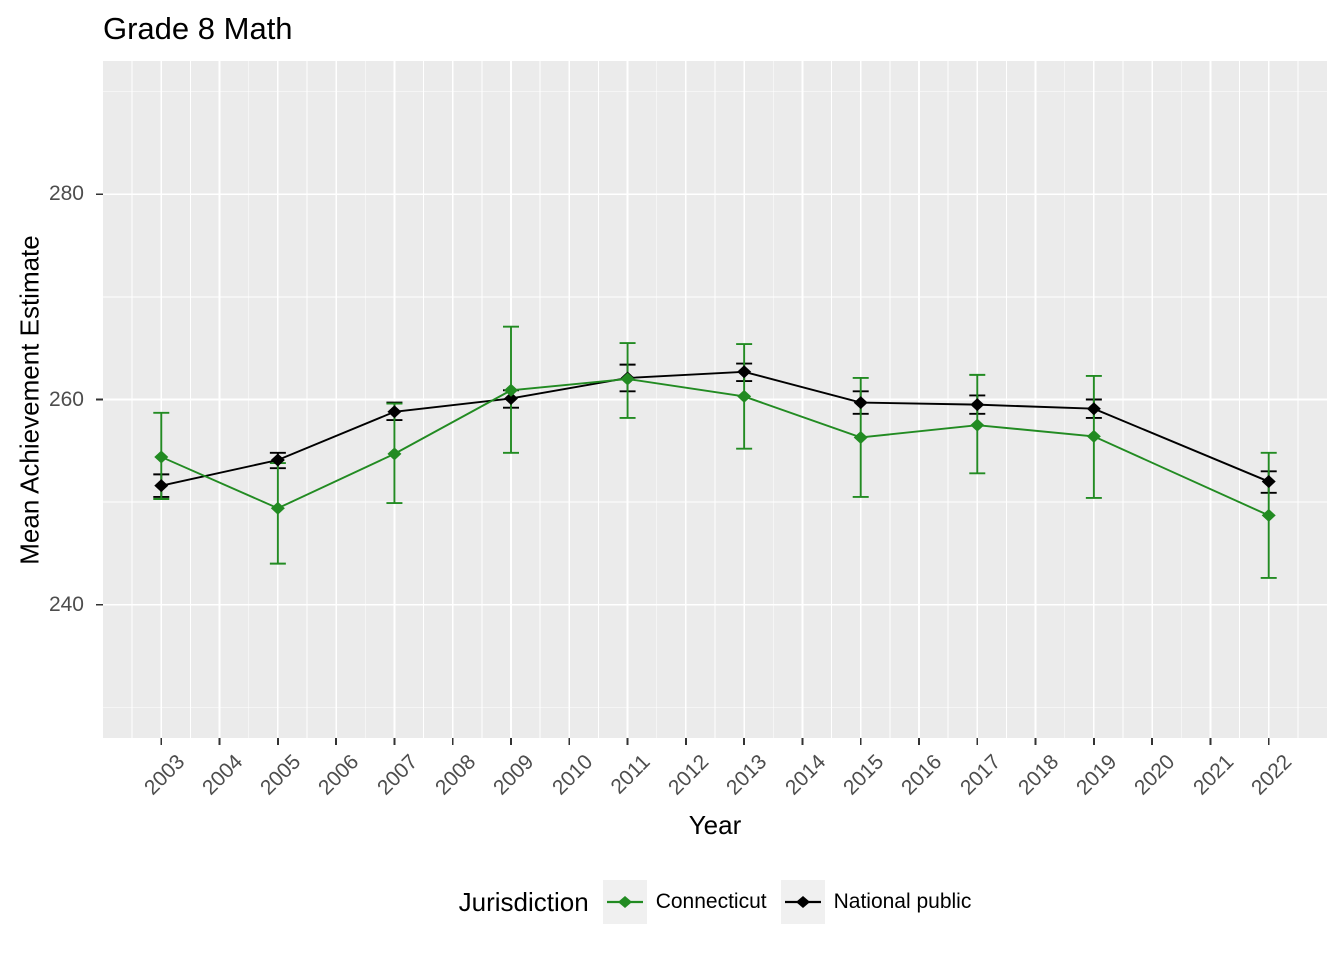  I want to click on legend: Jurisdiction Connecticut National public, so click(715, 902).